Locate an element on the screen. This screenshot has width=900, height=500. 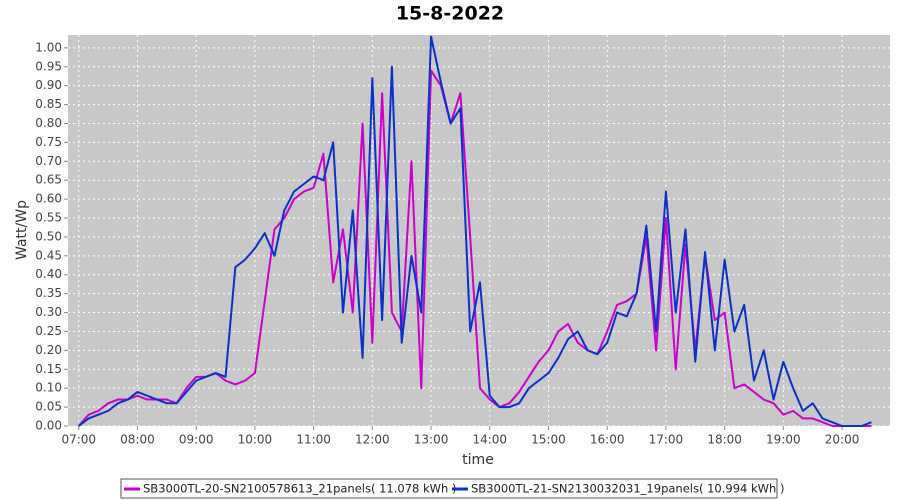
y-tick-label: 0.80 is located at coordinates (48, 123).